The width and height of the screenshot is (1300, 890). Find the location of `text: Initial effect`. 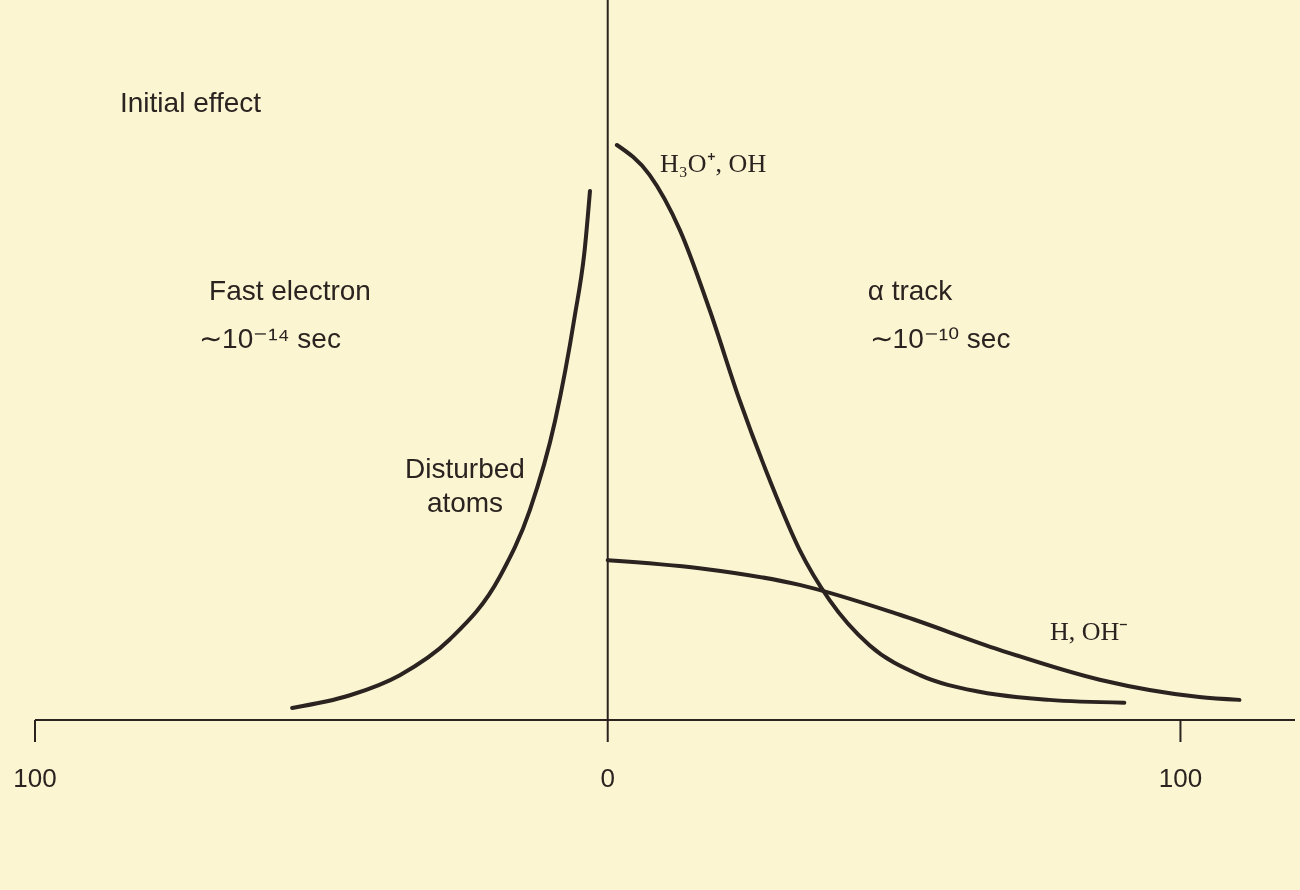

text: Initial effect is located at coordinates (191, 102).